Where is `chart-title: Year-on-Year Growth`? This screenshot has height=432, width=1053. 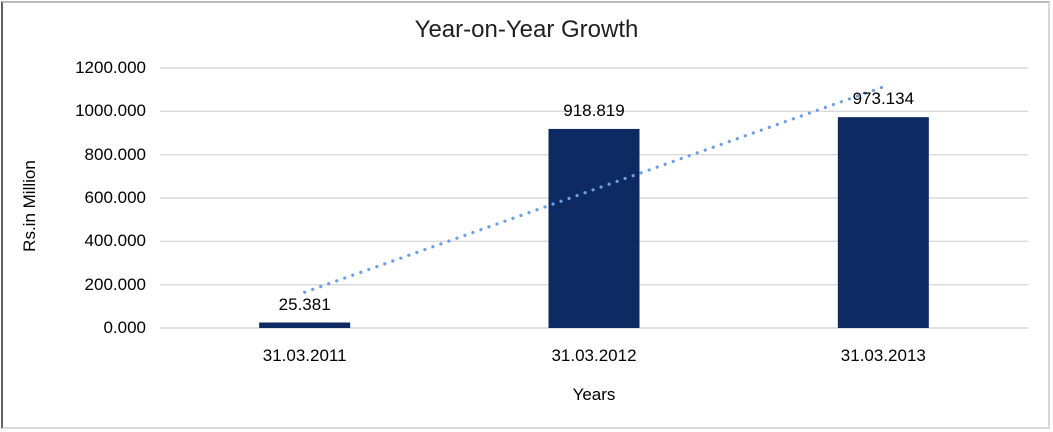
chart-title: Year-on-Year Growth is located at coordinates (526, 29).